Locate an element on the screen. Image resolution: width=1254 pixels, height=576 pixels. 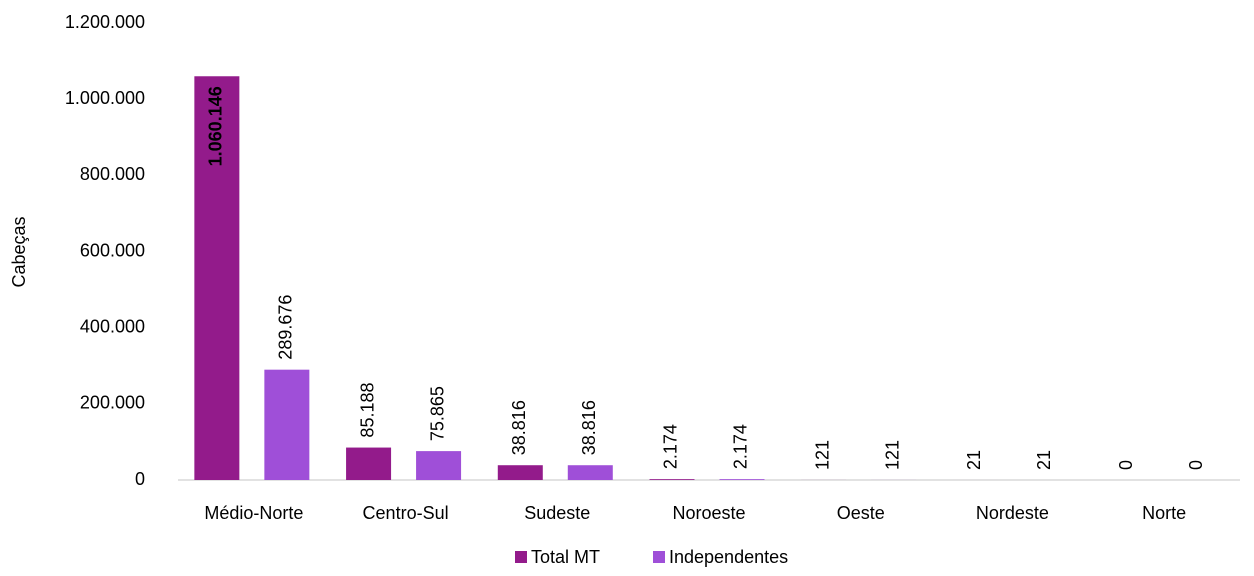
y-tick-label: 400.000 is located at coordinates (112, 326).